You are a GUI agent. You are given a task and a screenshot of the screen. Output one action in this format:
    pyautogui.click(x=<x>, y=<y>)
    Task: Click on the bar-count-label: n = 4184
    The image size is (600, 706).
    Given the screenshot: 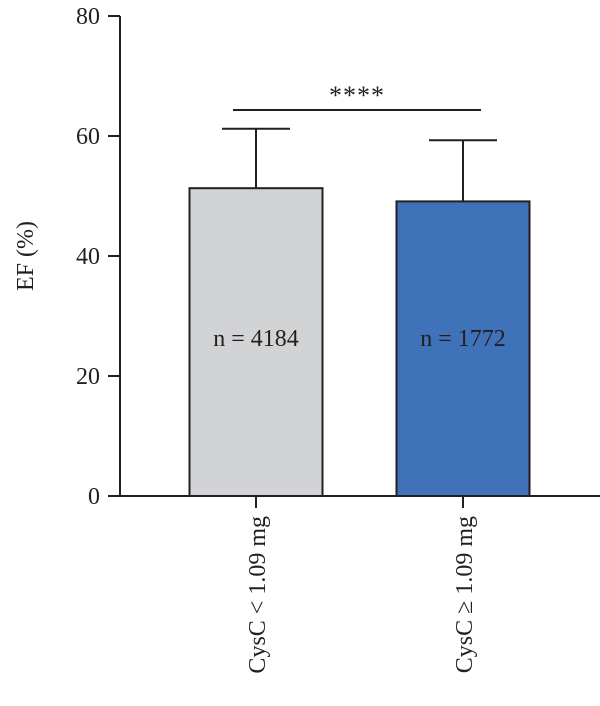 What is the action you would take?
    pyautogui.click(x=256, y=339)
    